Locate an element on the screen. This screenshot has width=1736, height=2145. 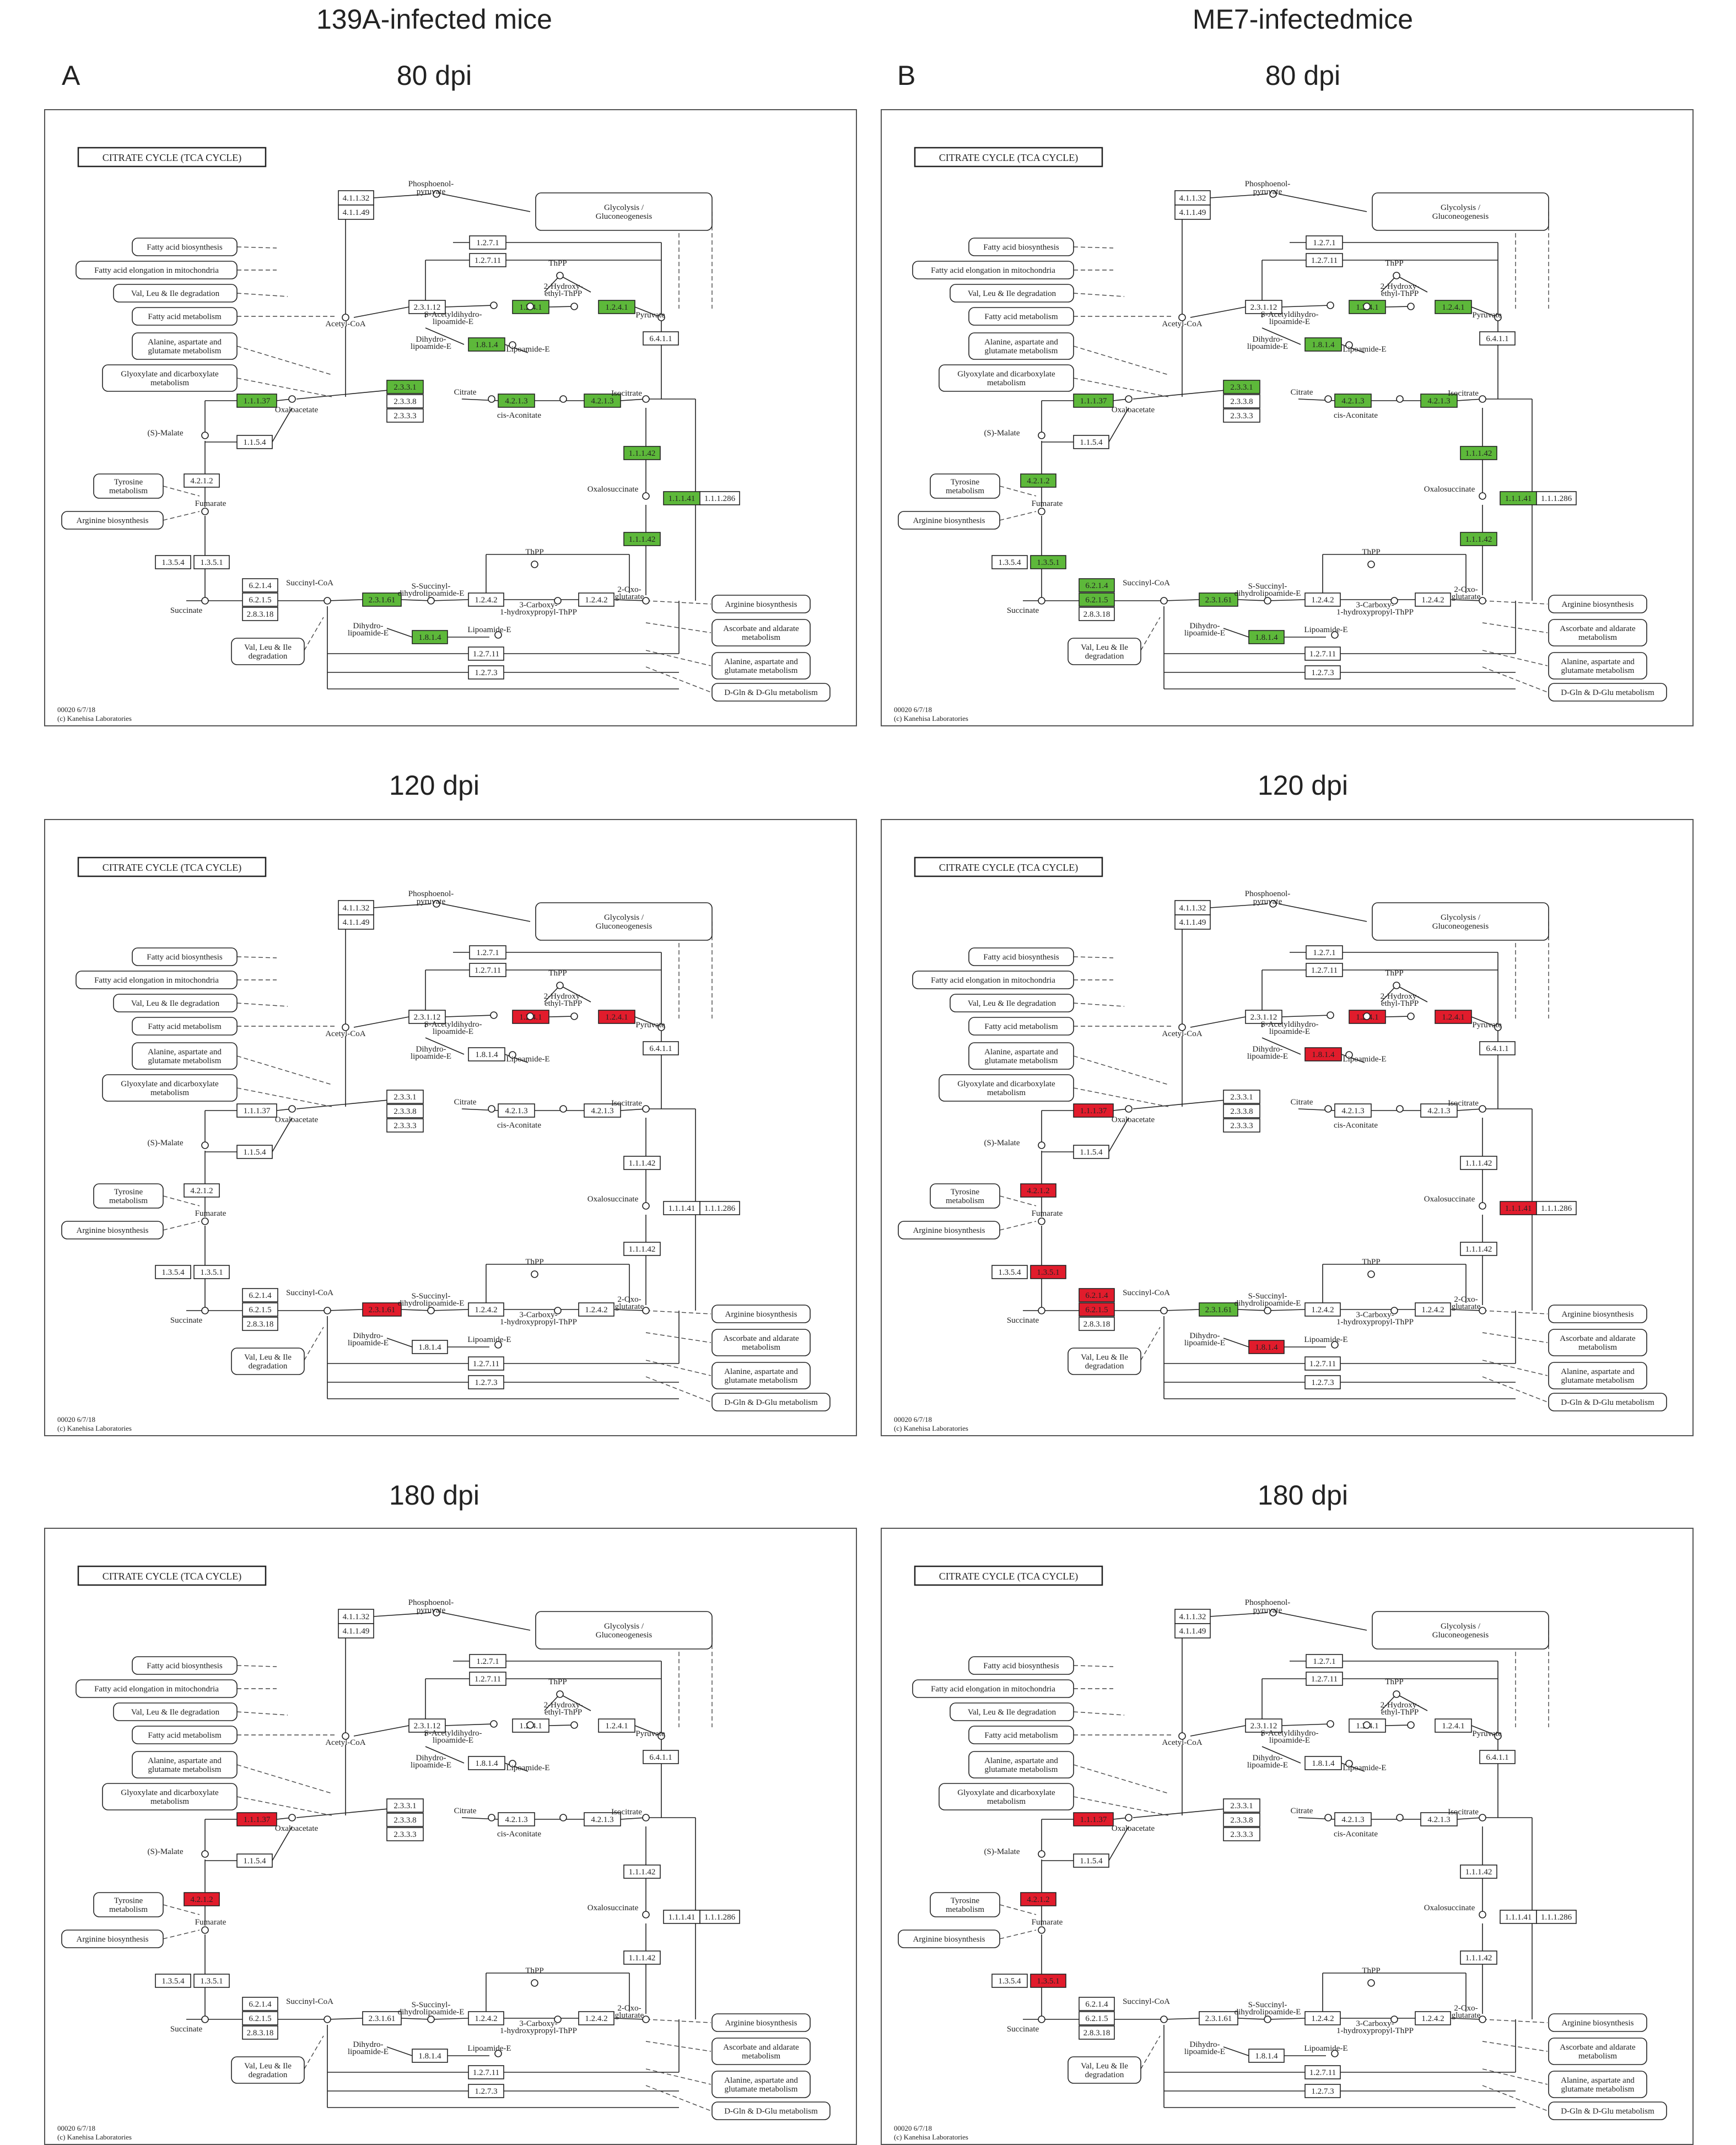
enzyme-box: 1.3.5.4 is located at coordinates (1009, 1272).